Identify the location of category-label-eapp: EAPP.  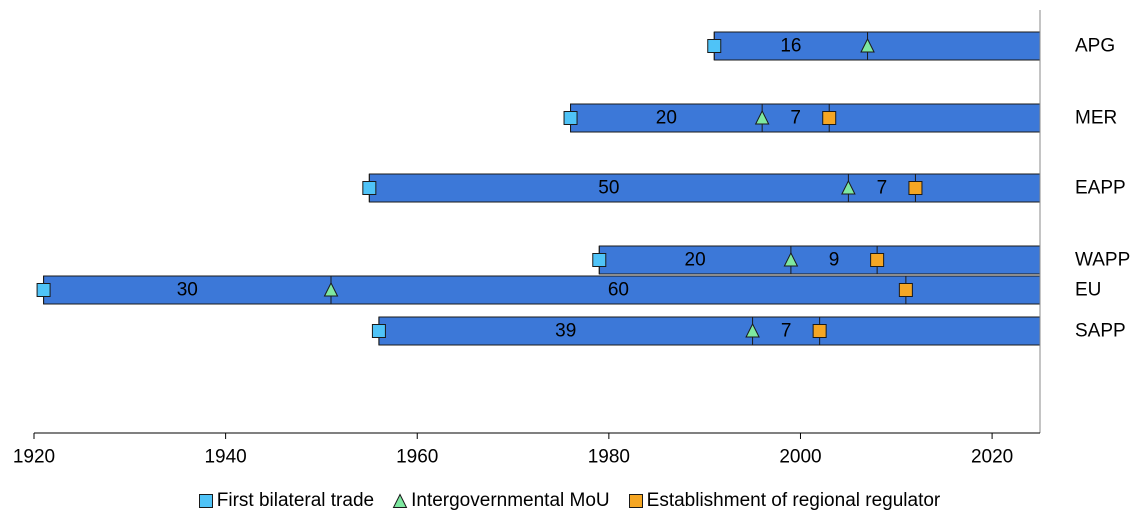
(1100, 188).